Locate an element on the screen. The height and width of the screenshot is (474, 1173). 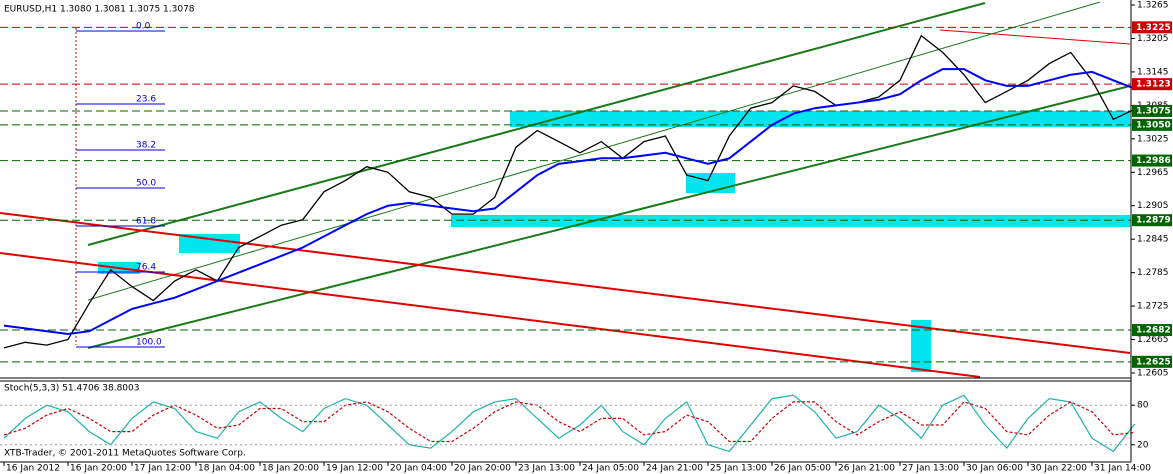
fib-label: 38.2 is located at coordinates (146, 146).